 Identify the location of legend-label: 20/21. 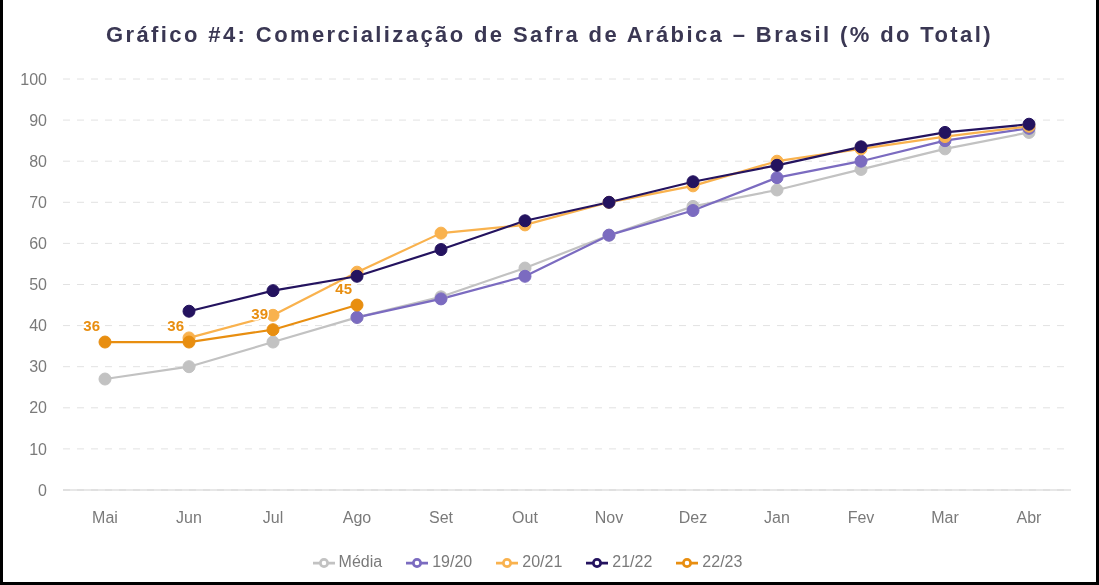
(542, 562).